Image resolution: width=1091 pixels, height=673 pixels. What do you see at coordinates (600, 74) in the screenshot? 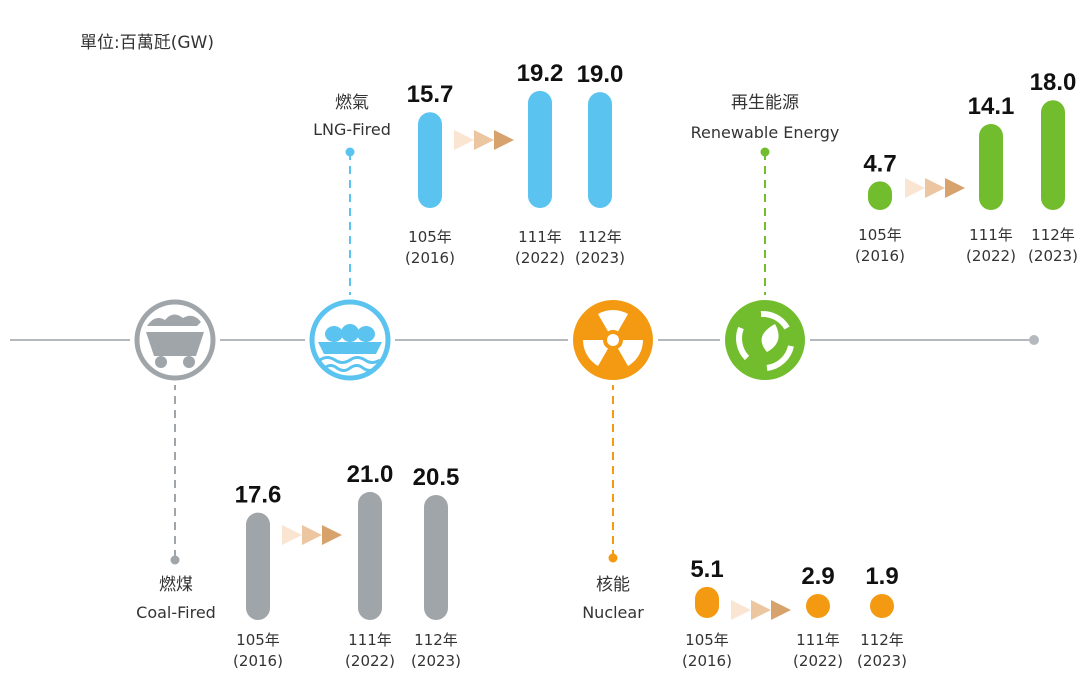
I see `value-label: 19.0` at bounding box center [600, 74].